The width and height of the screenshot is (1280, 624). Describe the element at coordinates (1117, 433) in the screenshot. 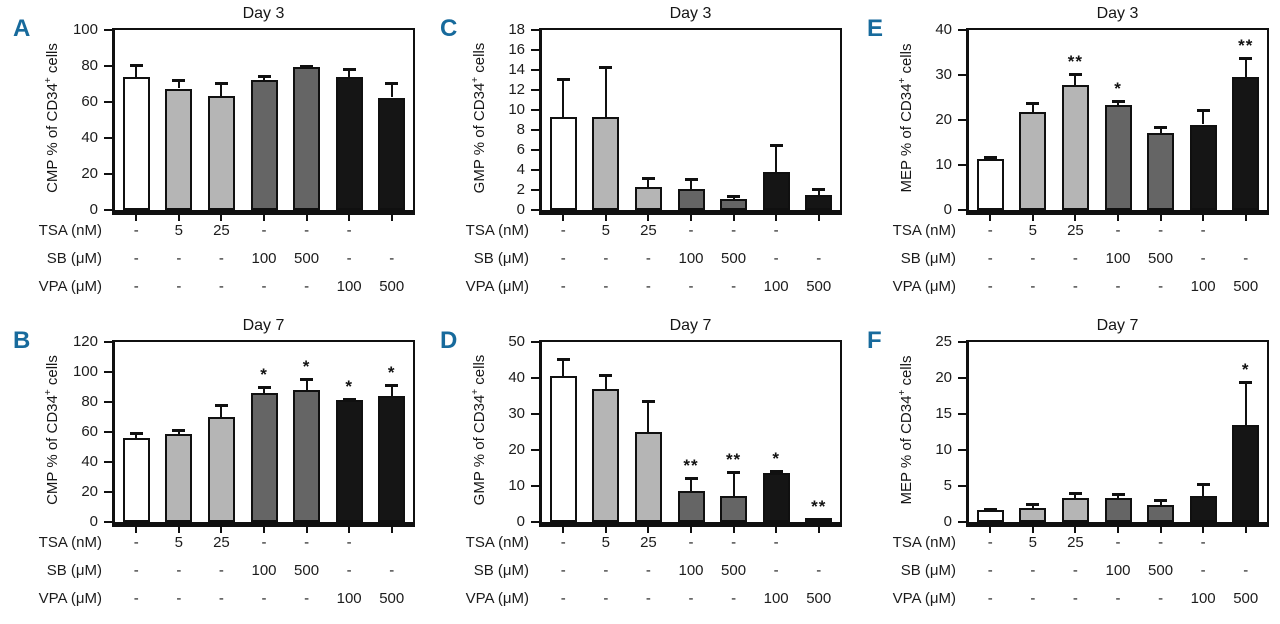

I see `plot-area: *` at that location.